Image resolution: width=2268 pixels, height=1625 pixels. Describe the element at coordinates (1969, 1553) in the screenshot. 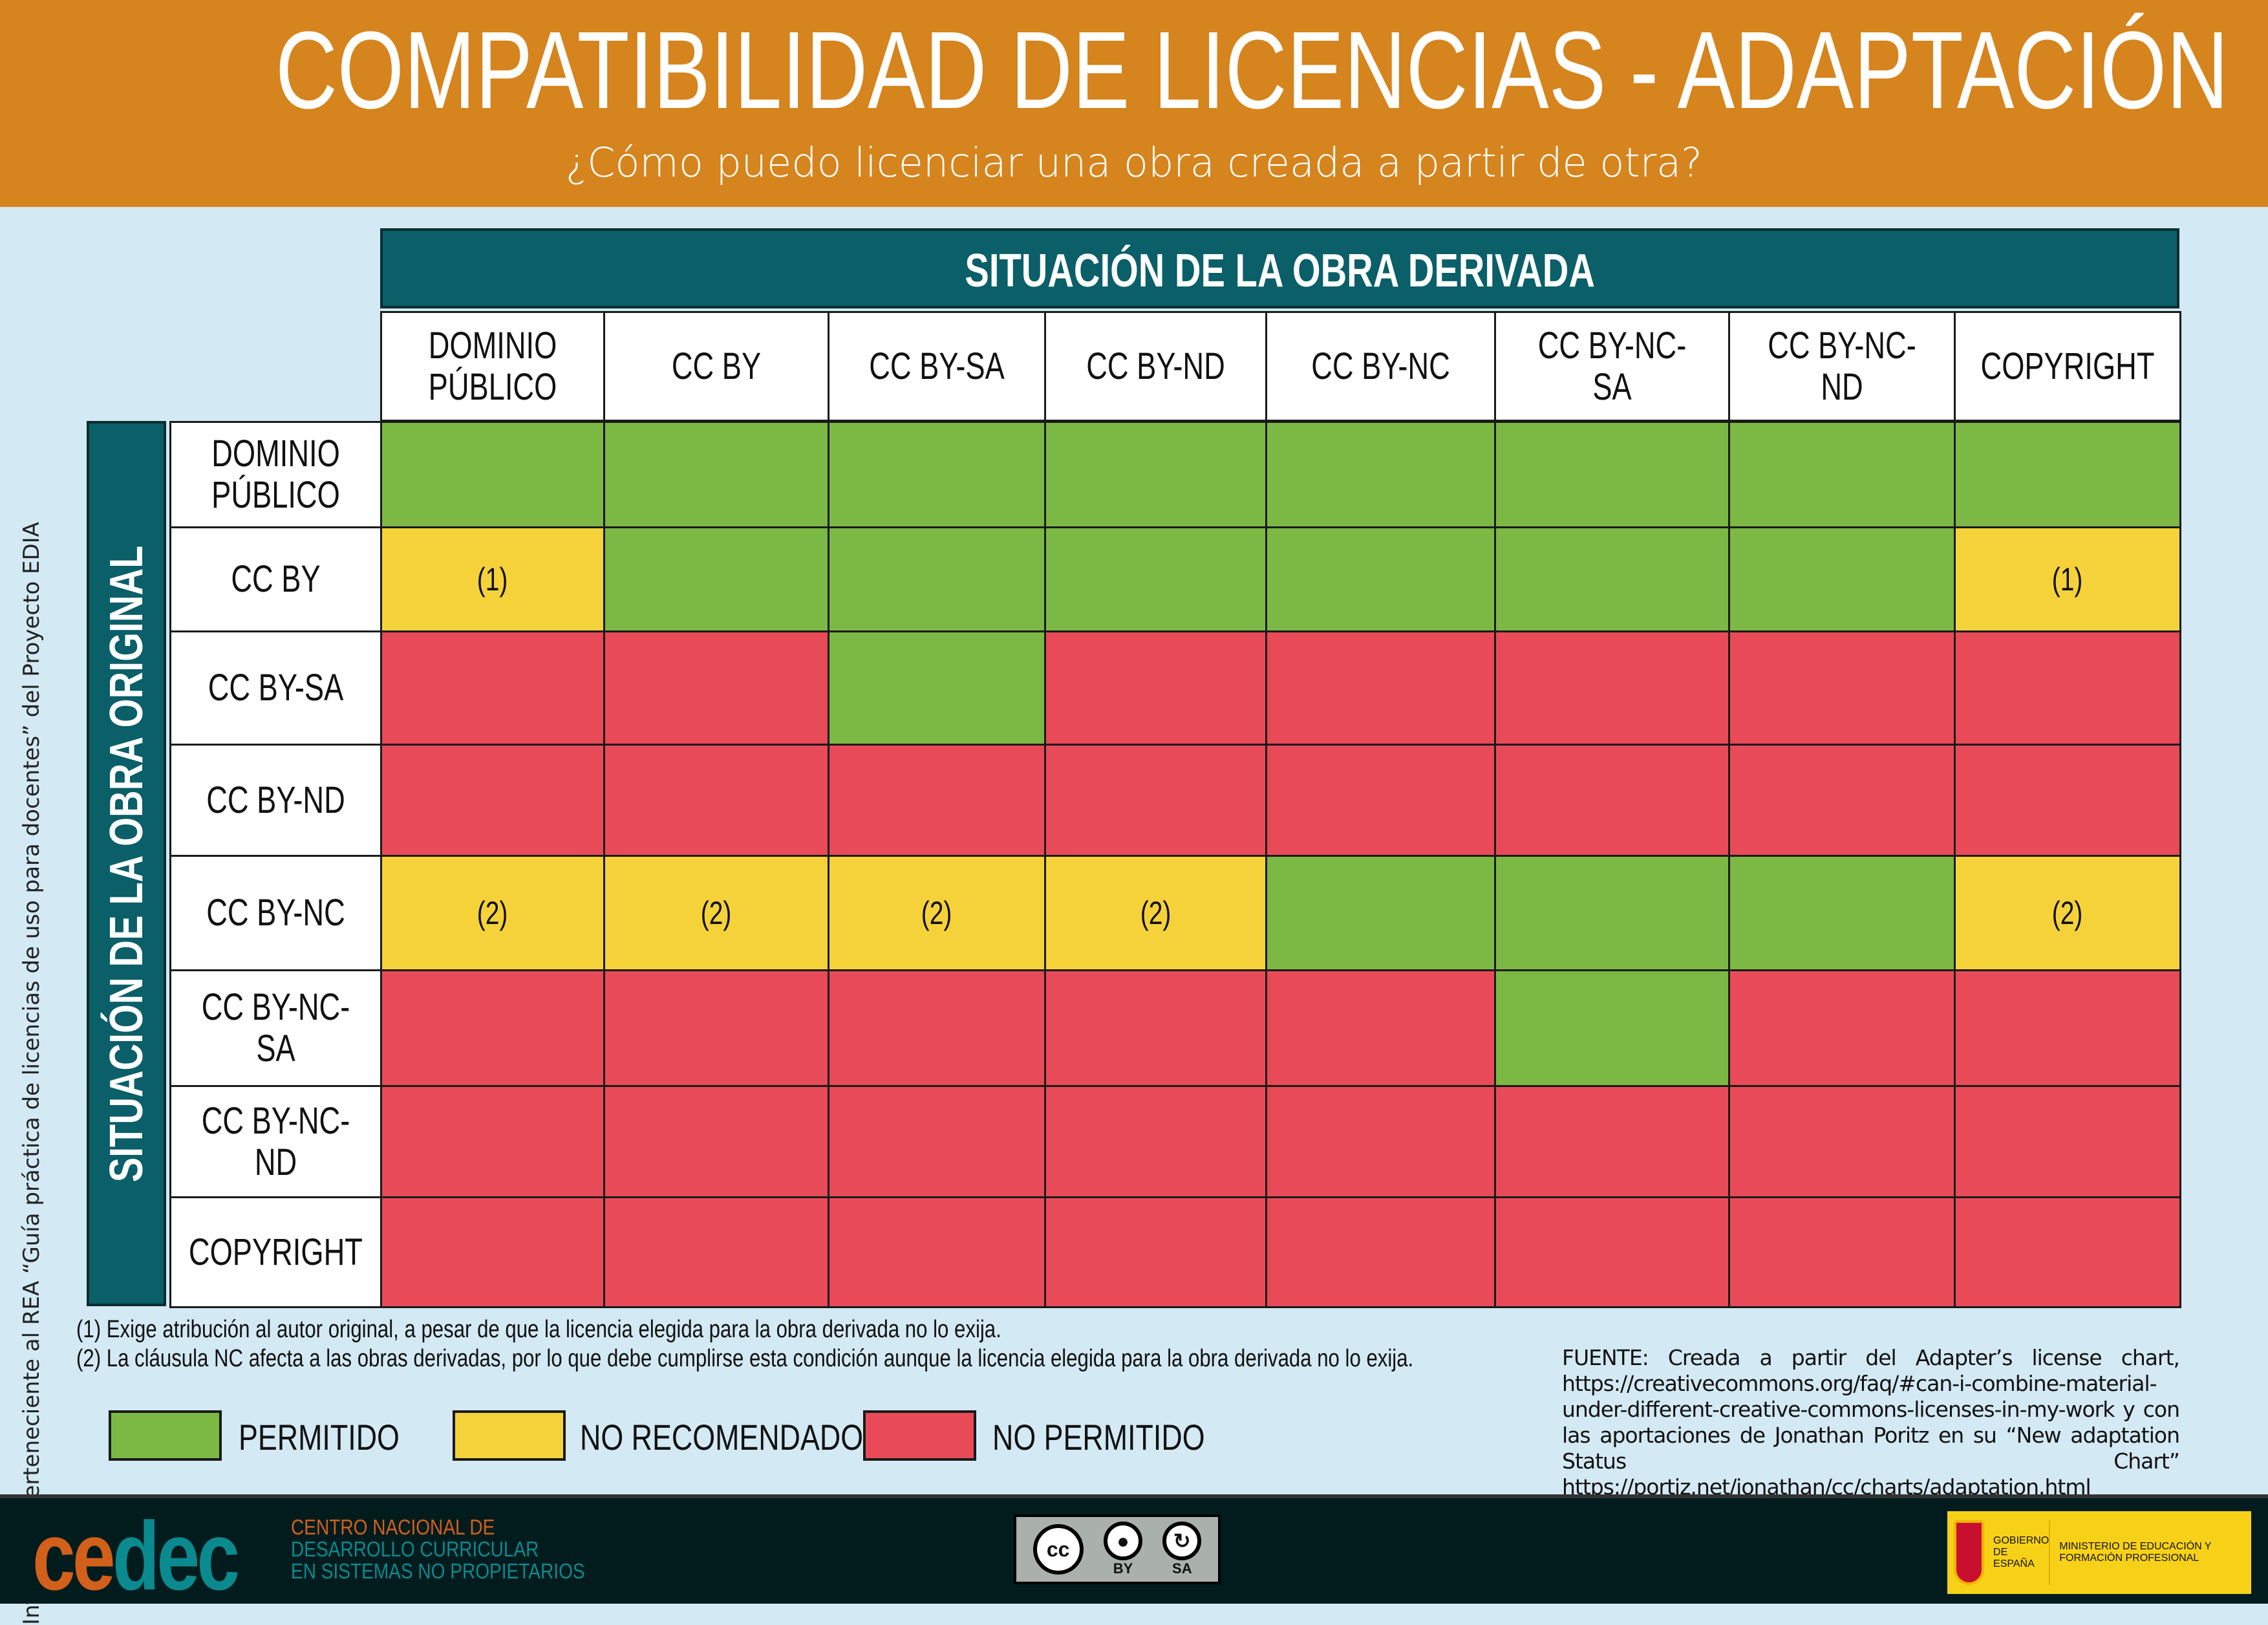

I see `coat-of-arms-icon` at that location.